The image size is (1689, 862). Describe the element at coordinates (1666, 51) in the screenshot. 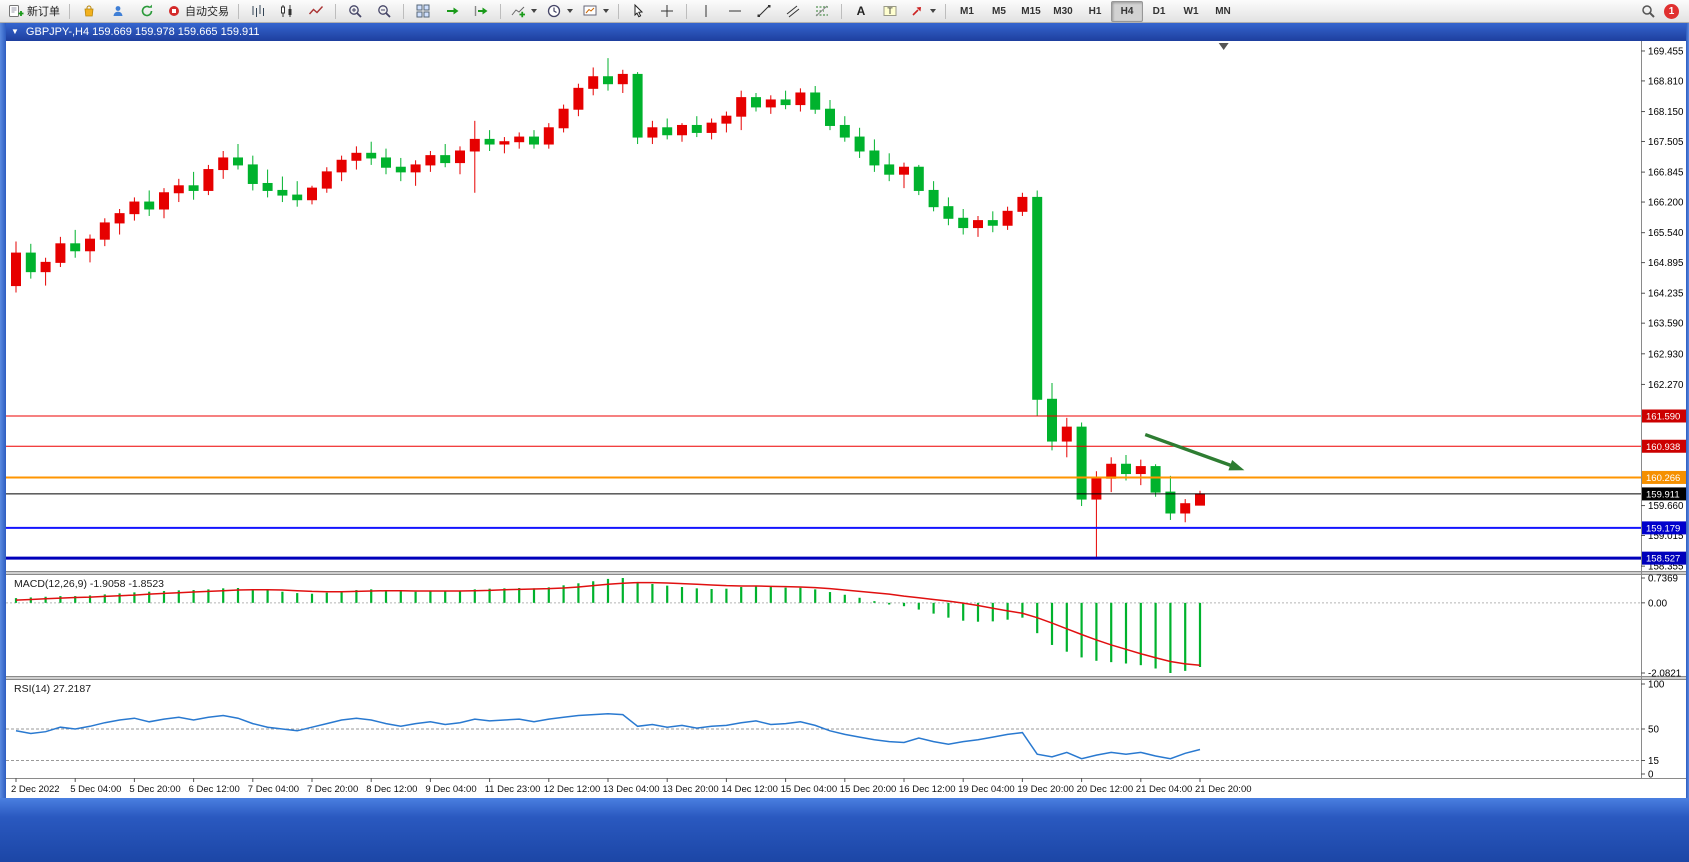

I see `svg-text: 169.455` at that location.